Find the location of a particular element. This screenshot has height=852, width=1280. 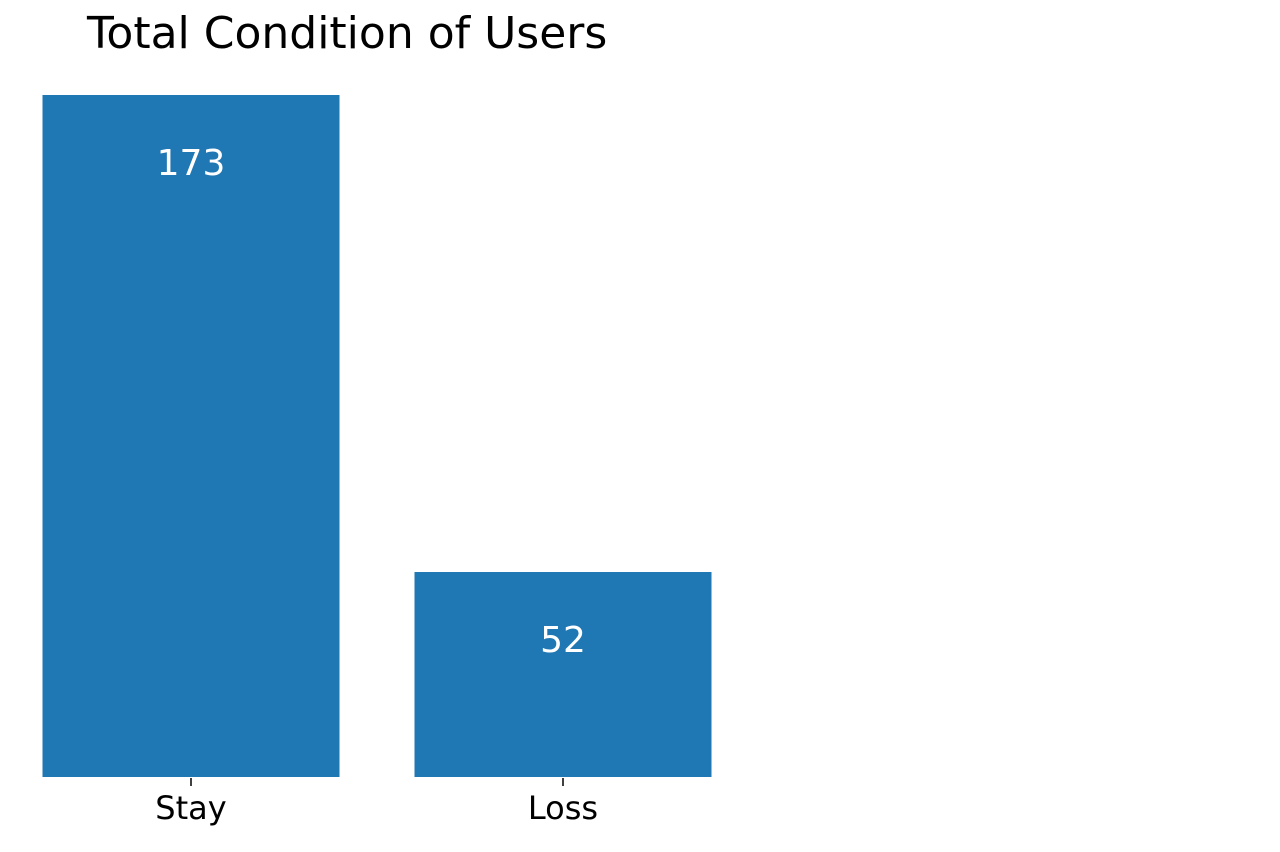

bar-value-label-loss: 52 is located at coordinates (563, 640).